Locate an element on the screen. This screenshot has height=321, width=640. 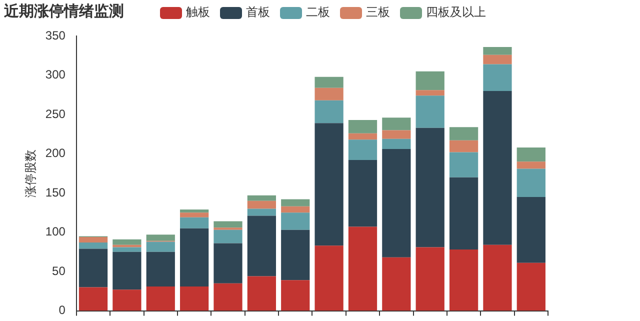
y-tick-label: 250 is located at coordinates (55, 113).